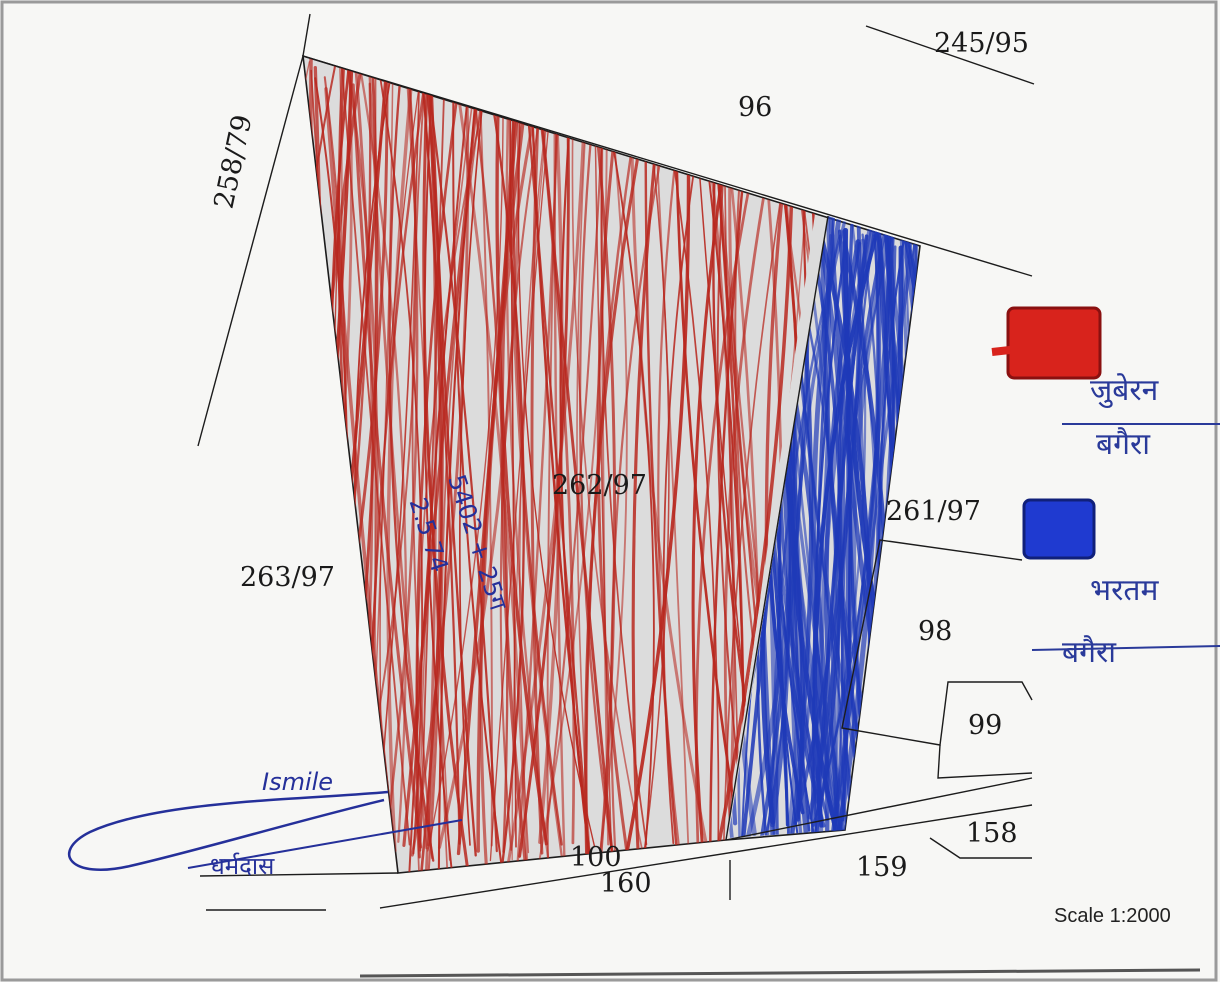 The height and width of the screenshot is (982, 1220). What do you see at coordinates (1125, 391) in the screenshot?
I see `legend-red-label-top: जुबेरन` at bounding box center [1125, 391].